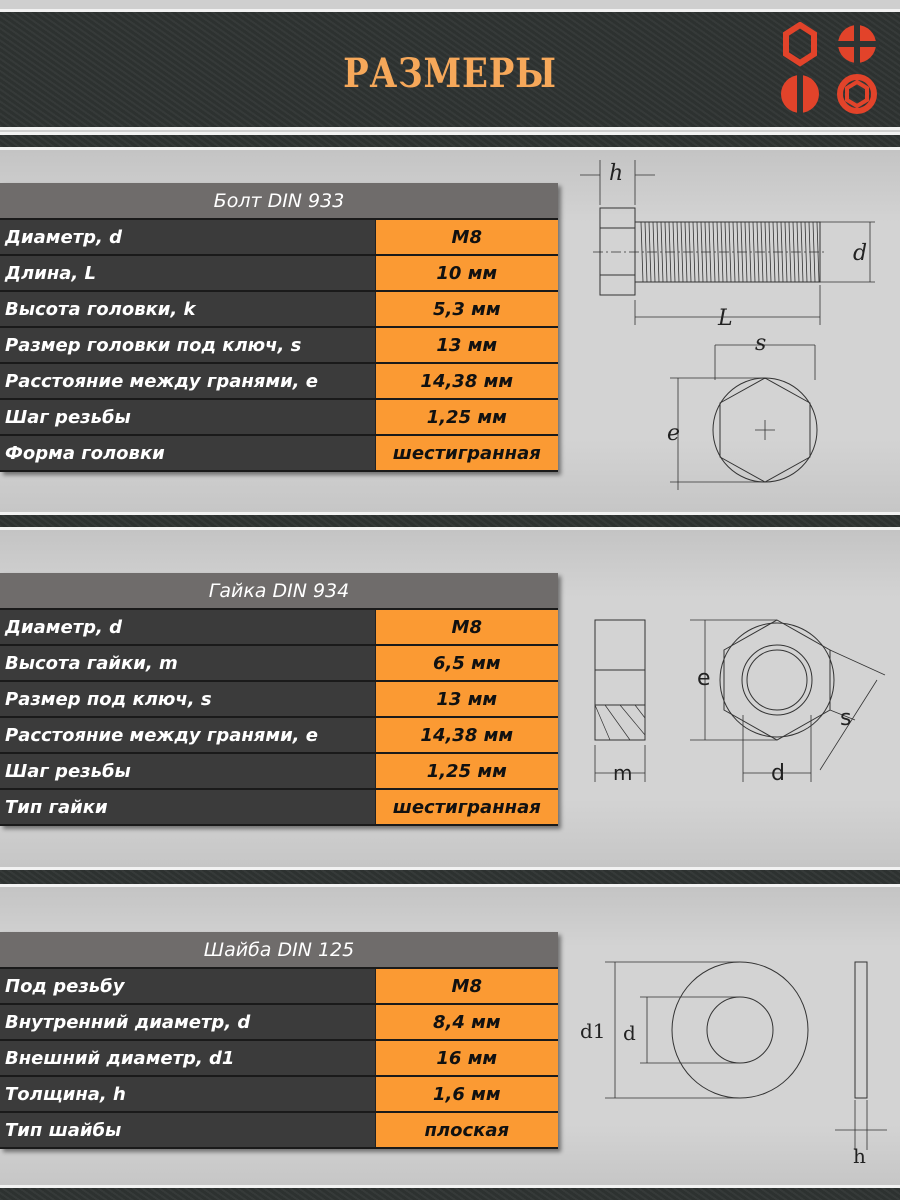 This screenshot has height=1200, width=900. Describe the element at coordinates (187, 1022) in the screenshot. I see `row-label: Внутренний диаметр, d` at that location.